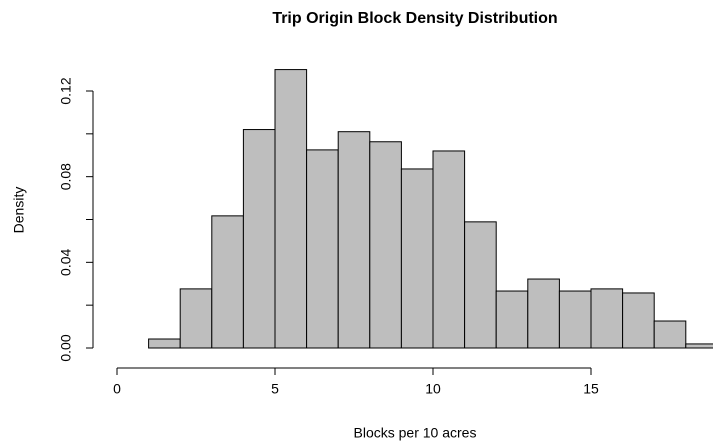 The image size is (713, 444). Describe the element at coordinates (415, 433) in the screenshot. I see `x-axis-label: Blocks per 10 acres` at that location.